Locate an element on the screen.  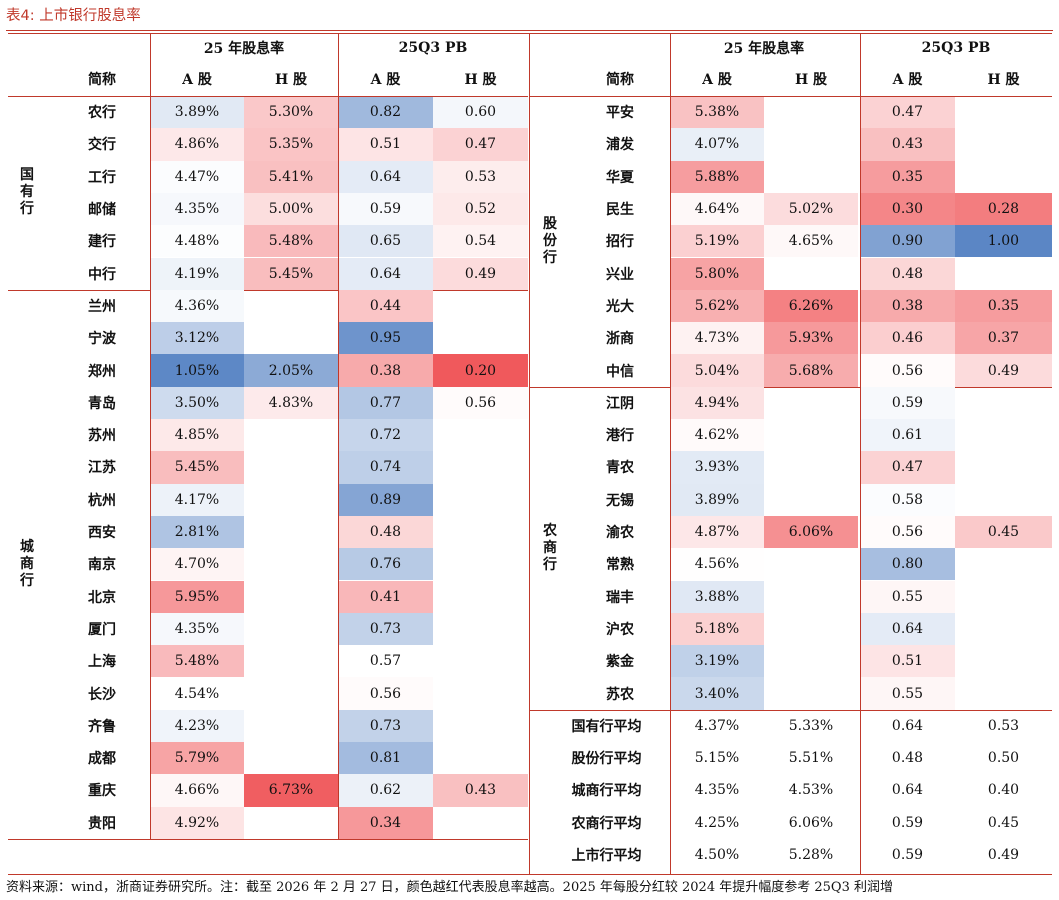
rule-line is located at coordinates (791, 710).